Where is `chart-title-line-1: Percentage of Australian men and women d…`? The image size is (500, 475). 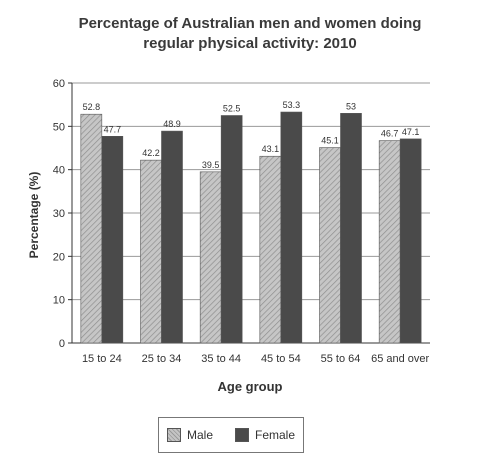 chart-title-line-1: Percentage of Australian men and women d… is located at coordinates (250, 23).